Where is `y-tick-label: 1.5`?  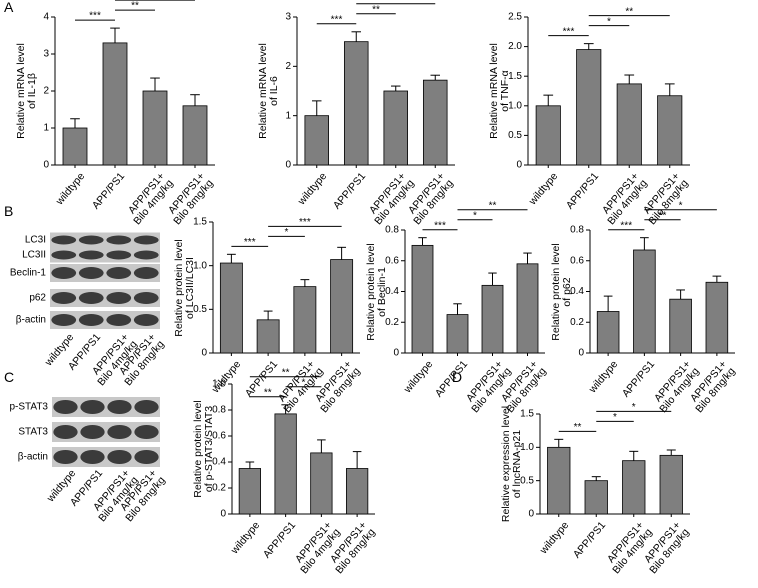 y-tick-label: 1.5 is located at coordinates (515, 76).